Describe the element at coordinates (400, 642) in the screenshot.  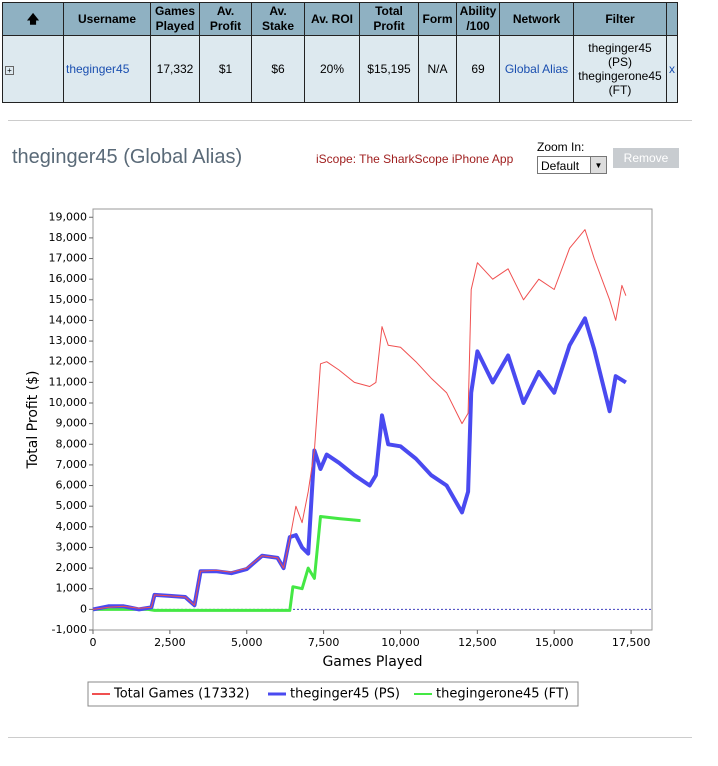
I see `x-tick-label: 10,000` at that location.